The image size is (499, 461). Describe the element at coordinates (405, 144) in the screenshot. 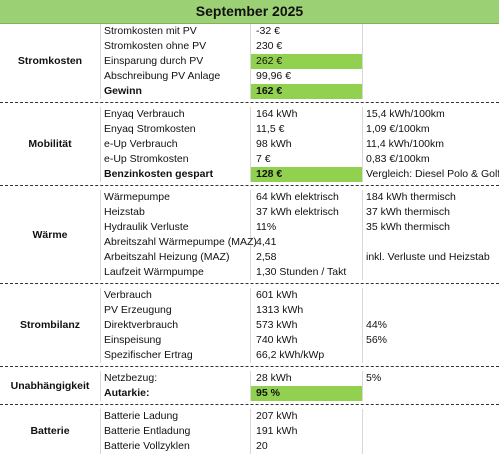

I see `row-extra: 11,4 kWh/100km` at that location.